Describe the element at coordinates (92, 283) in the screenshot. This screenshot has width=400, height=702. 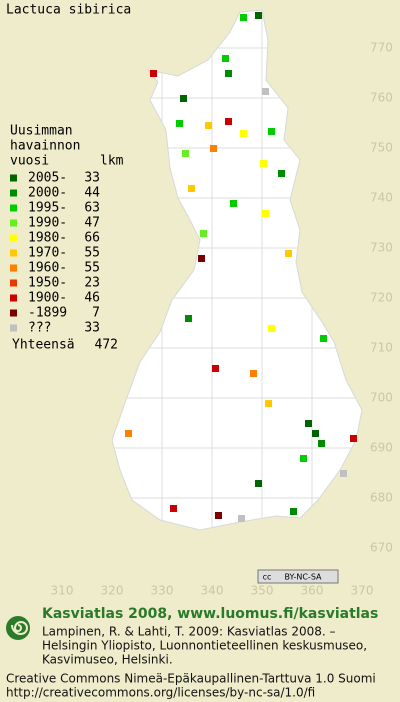
I see `legend-count: 23` at that location.